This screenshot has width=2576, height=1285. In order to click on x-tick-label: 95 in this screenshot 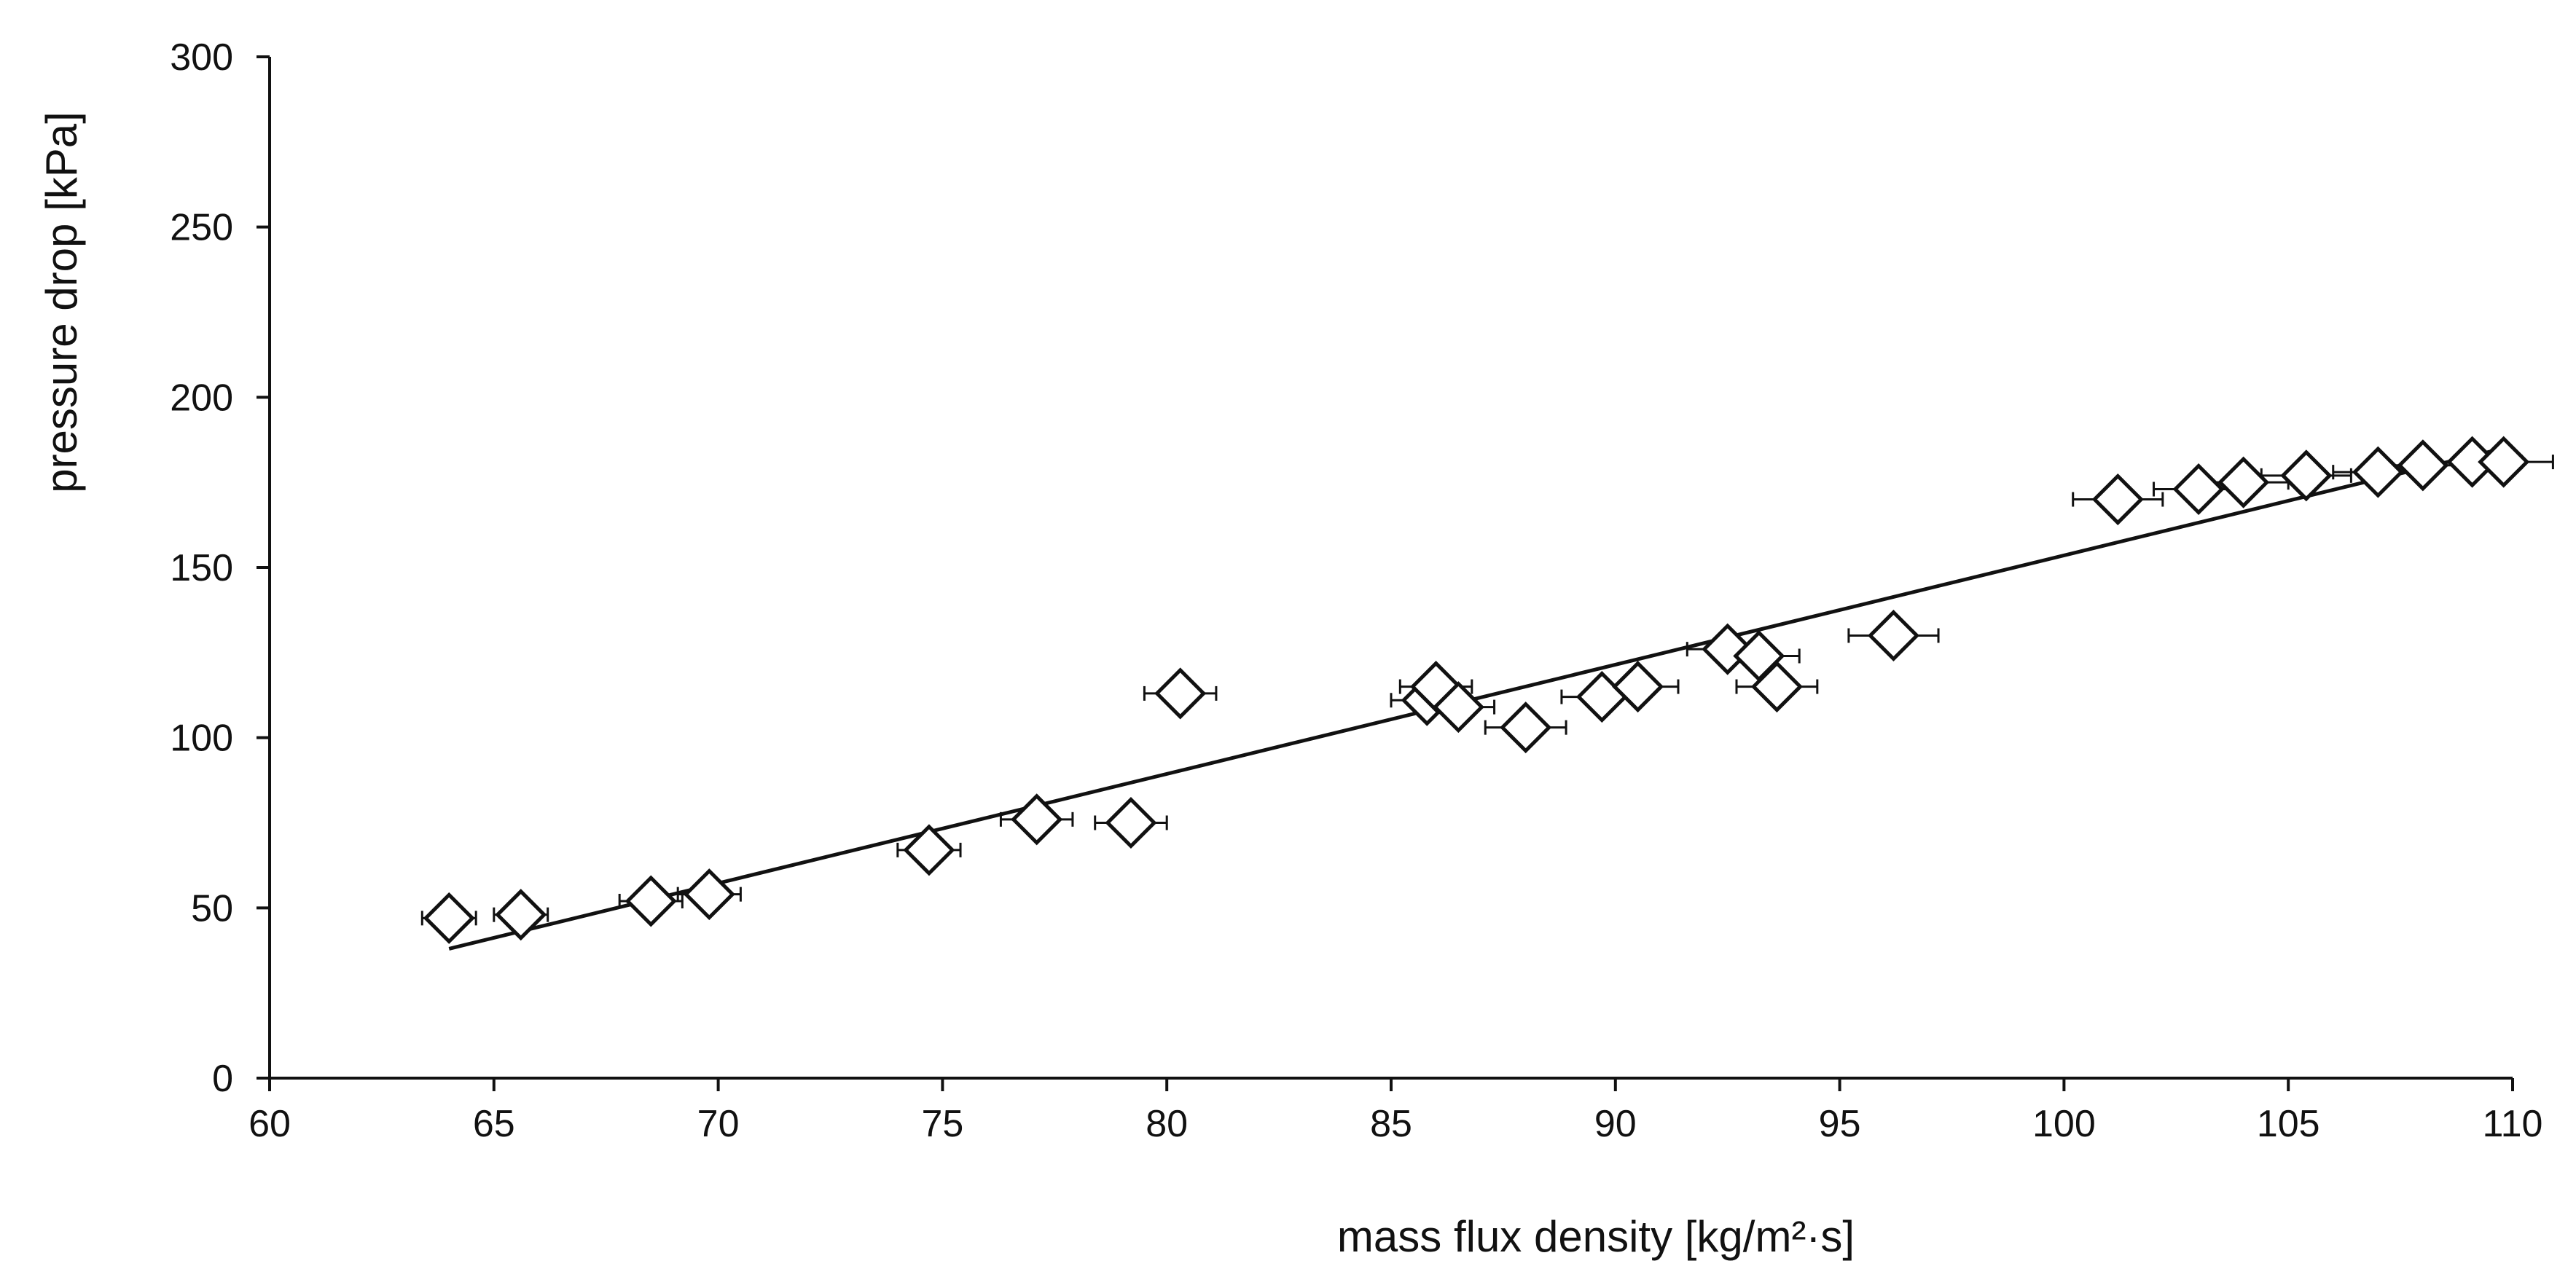, I will do `click(1840, 1124)`.